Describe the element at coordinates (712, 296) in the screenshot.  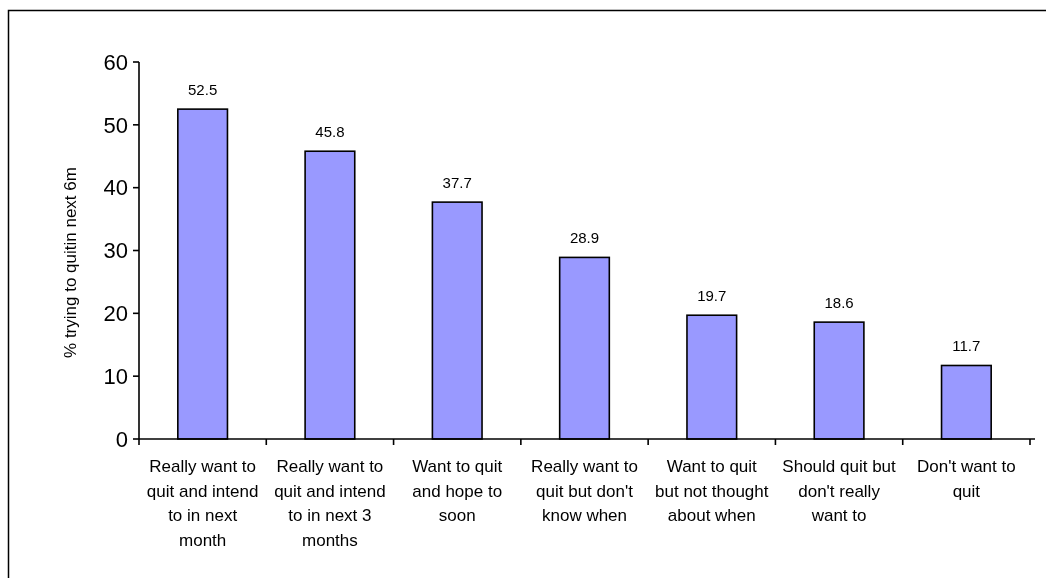
I see `data-label: 19.7` at that location.